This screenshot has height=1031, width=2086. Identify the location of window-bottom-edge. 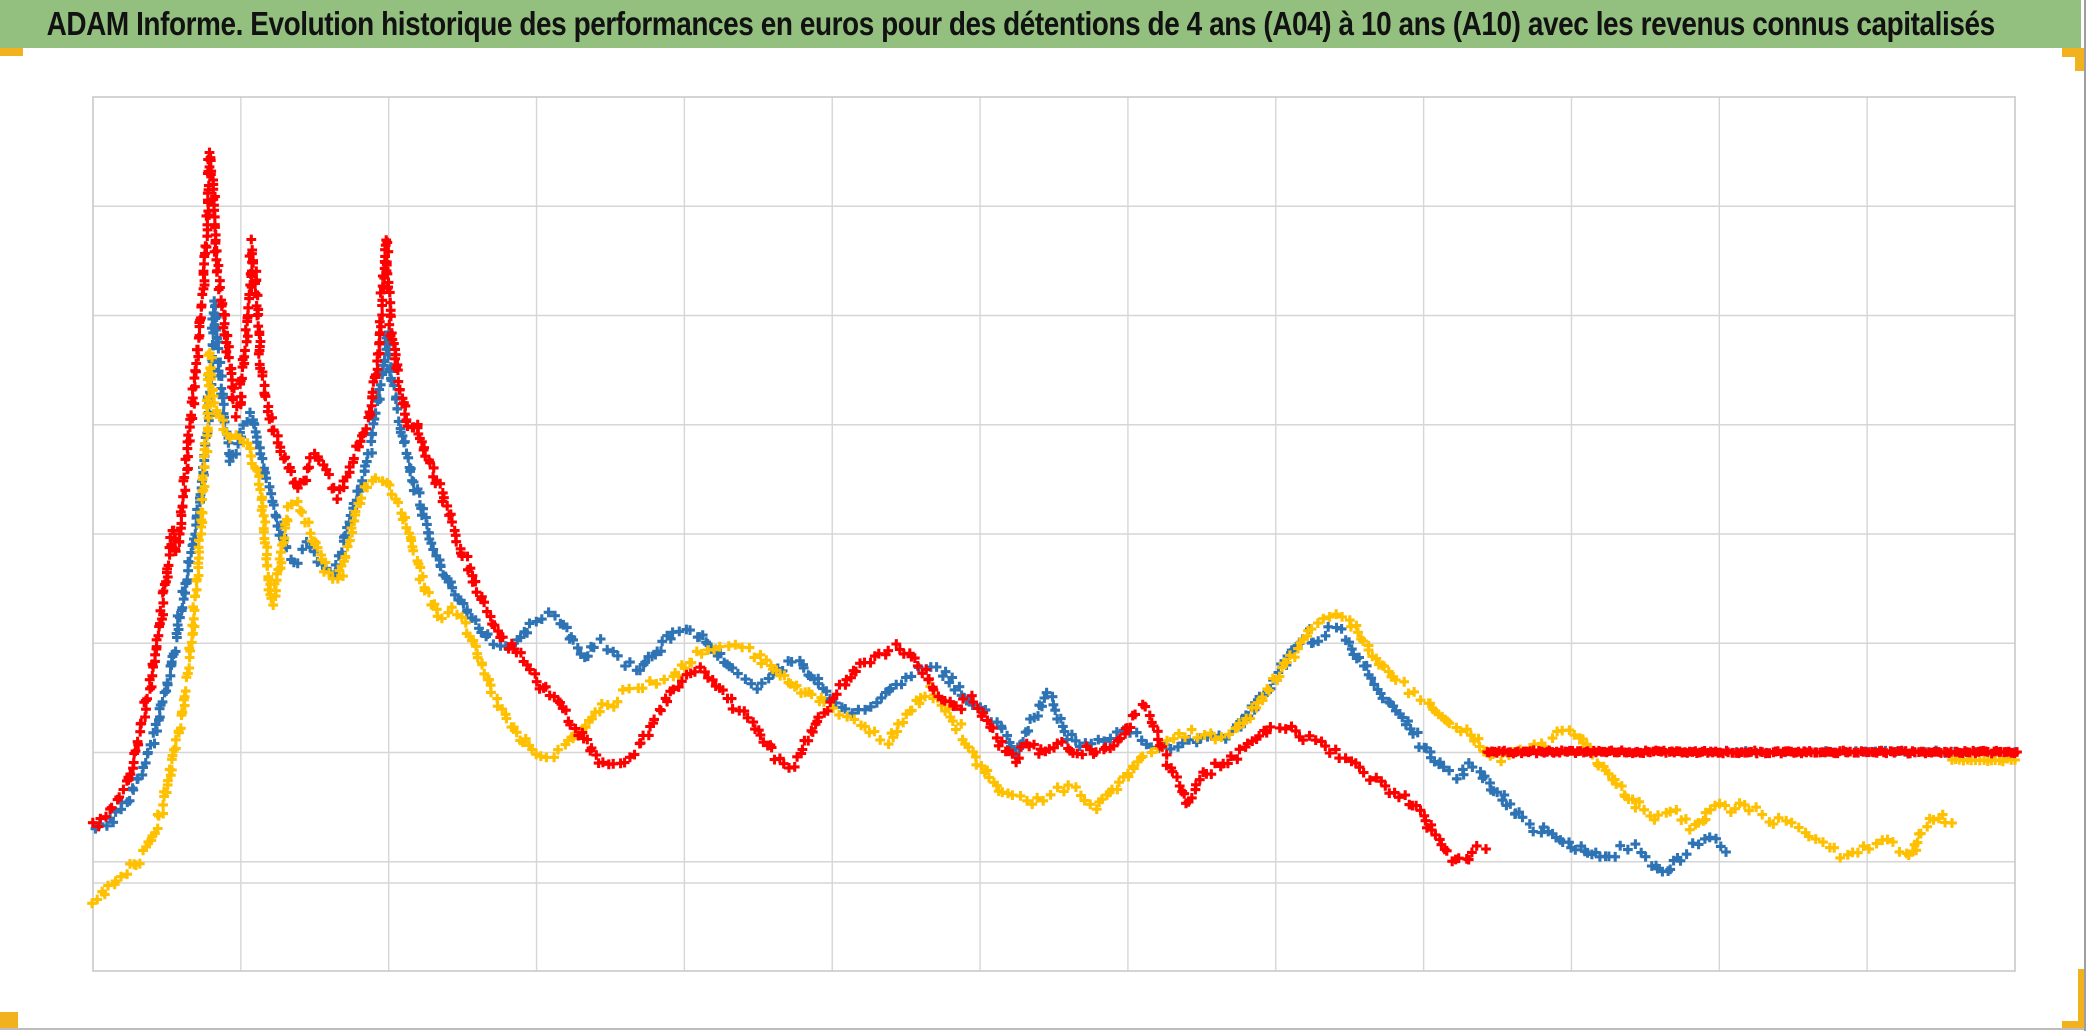
(1043, 1029).